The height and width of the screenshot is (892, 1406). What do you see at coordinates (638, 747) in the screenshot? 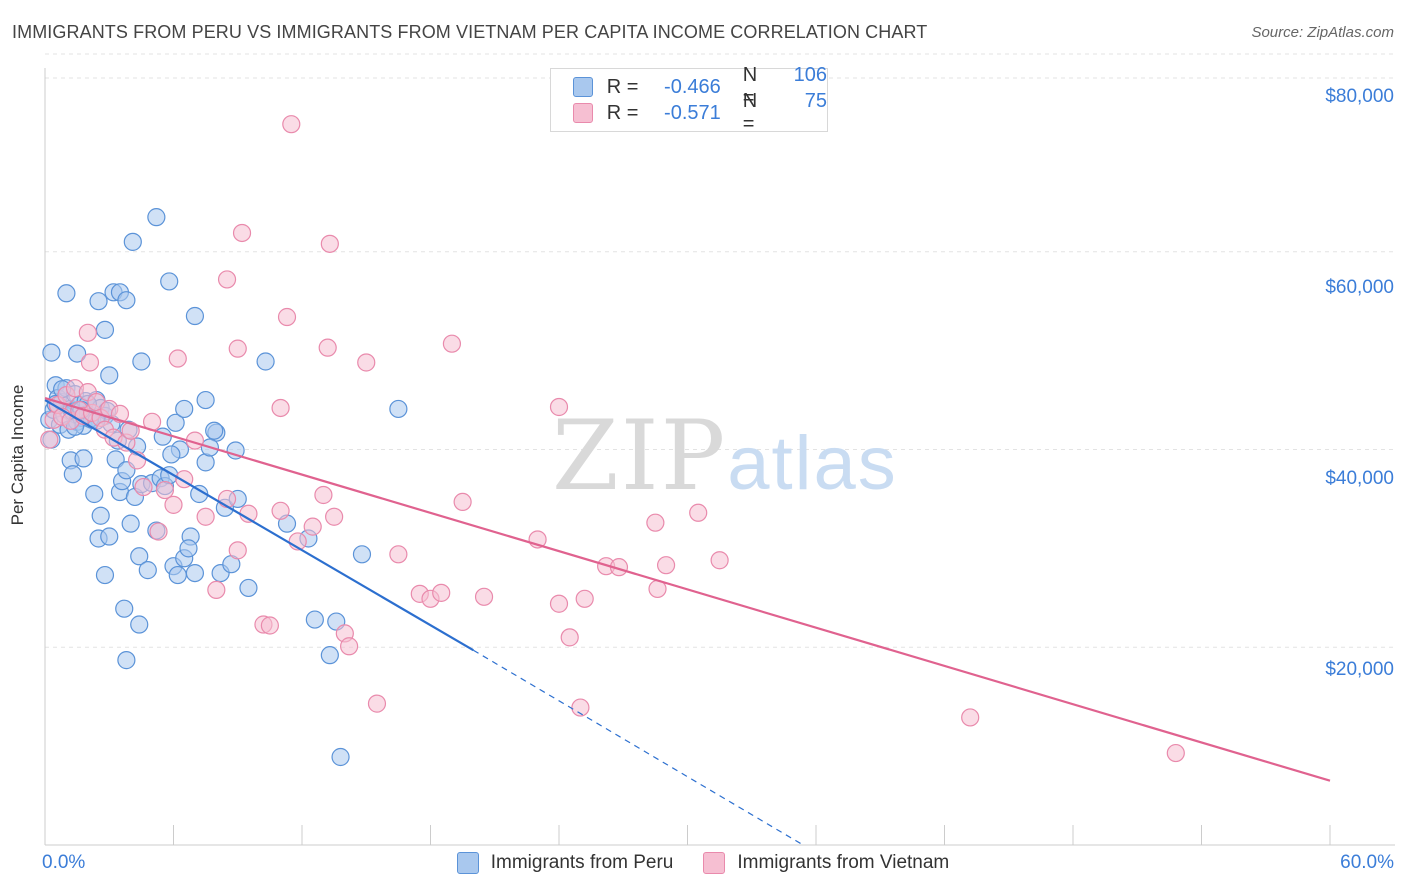
I see `trend-line-peru-extension` at bounding box center [638, 747].